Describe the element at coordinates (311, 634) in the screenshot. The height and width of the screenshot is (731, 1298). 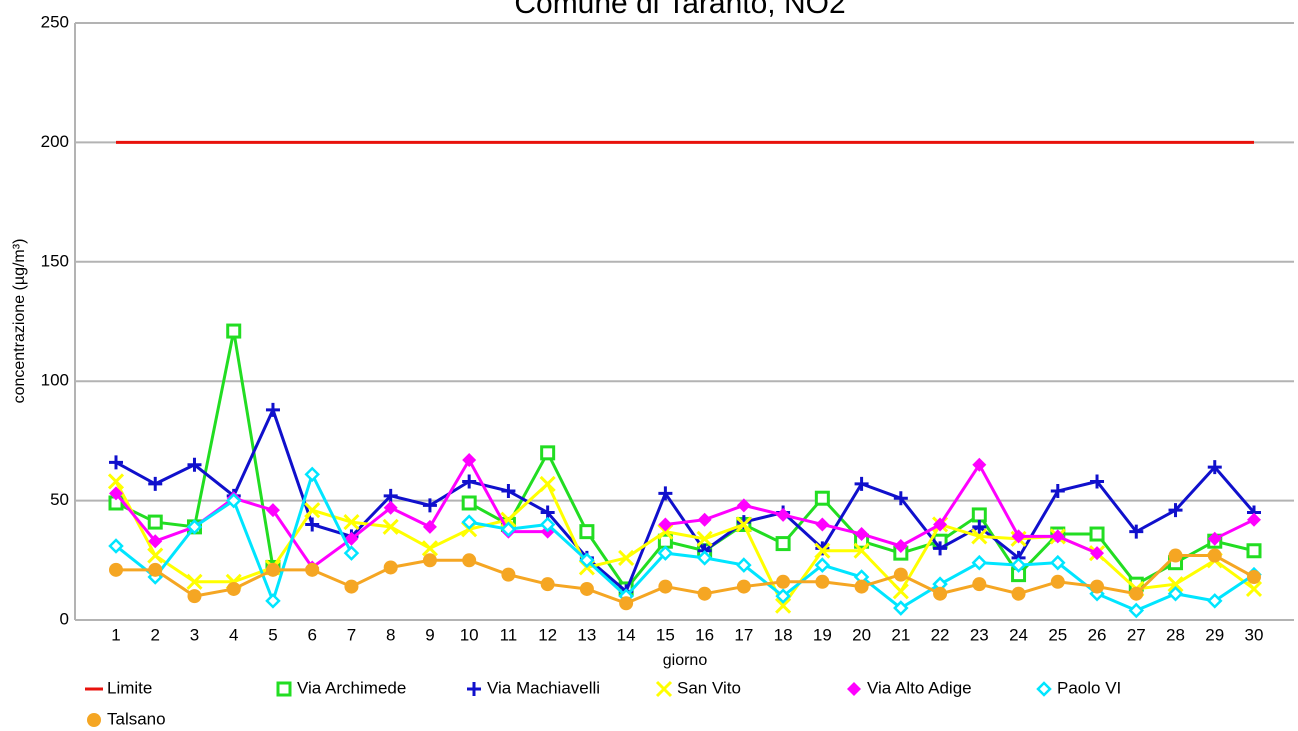
I see `x-tick-label: 6` at that location.